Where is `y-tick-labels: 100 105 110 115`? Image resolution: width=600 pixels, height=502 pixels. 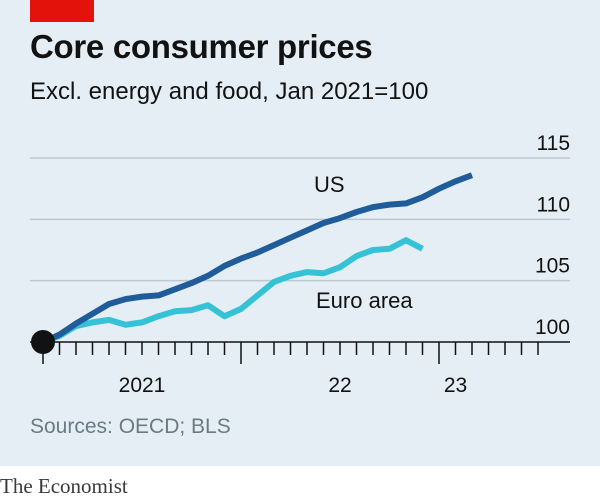
y-tick-labels: 100 105 110 115 is located at coordinates (552, 235).